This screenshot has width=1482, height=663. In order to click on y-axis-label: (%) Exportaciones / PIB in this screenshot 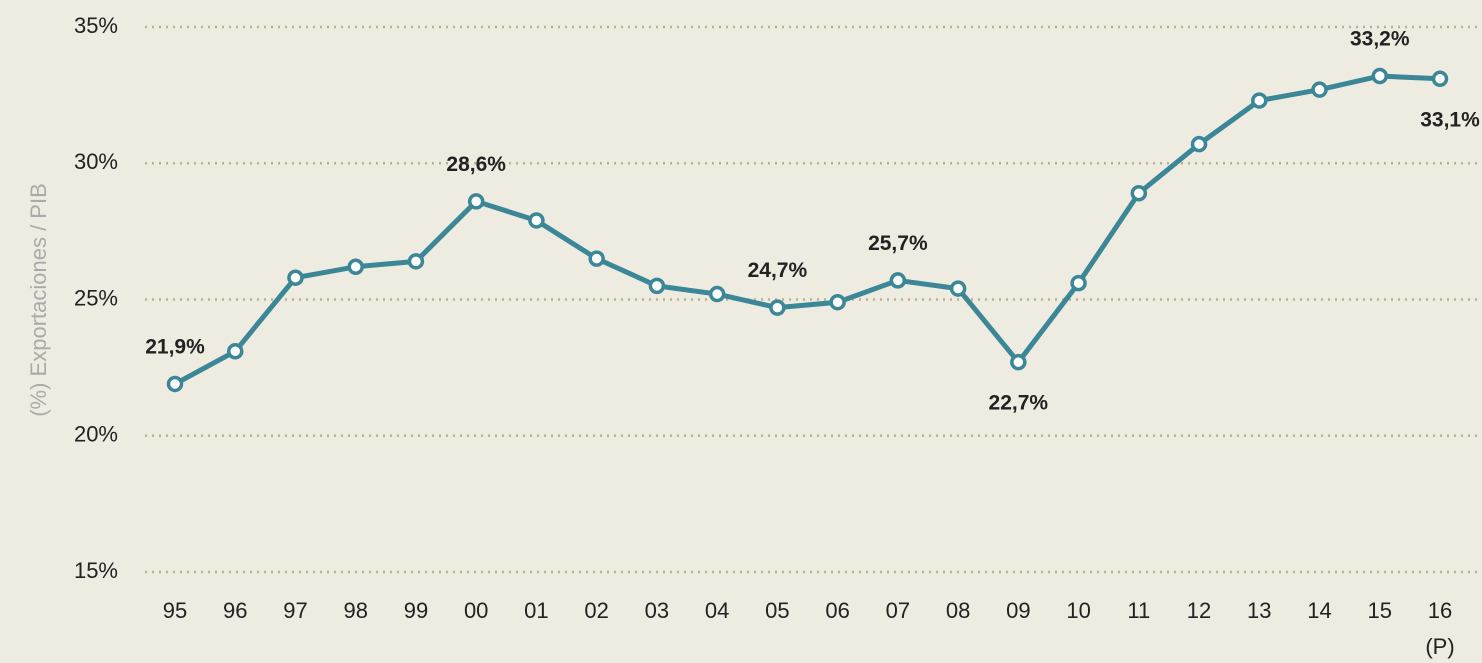, I will do `click(38, 300)`.